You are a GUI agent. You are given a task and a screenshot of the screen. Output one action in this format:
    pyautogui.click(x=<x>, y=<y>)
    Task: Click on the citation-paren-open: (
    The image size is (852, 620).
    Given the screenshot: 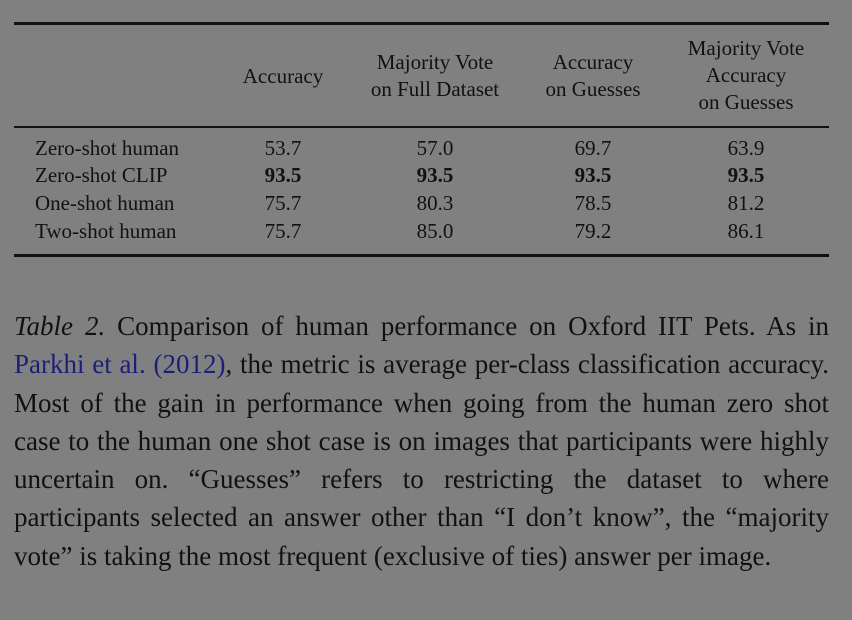 What is the action you would take?
    pyautogui.click(x=158, y=364)
    